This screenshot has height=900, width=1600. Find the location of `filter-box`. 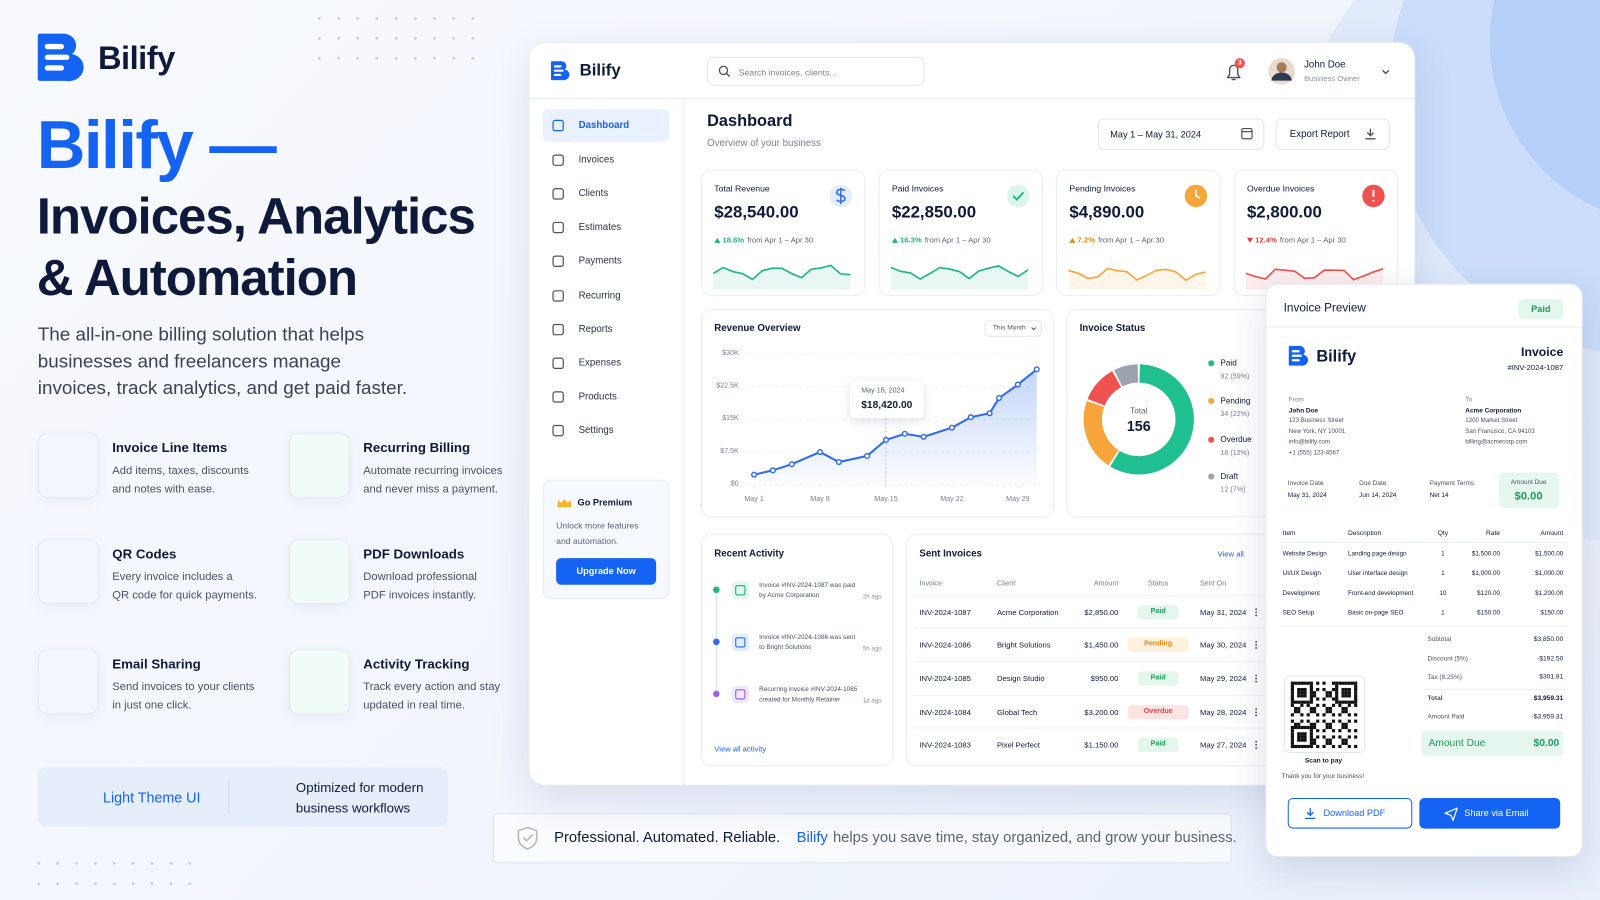

filter-box is located at coordinates (1013, 328).